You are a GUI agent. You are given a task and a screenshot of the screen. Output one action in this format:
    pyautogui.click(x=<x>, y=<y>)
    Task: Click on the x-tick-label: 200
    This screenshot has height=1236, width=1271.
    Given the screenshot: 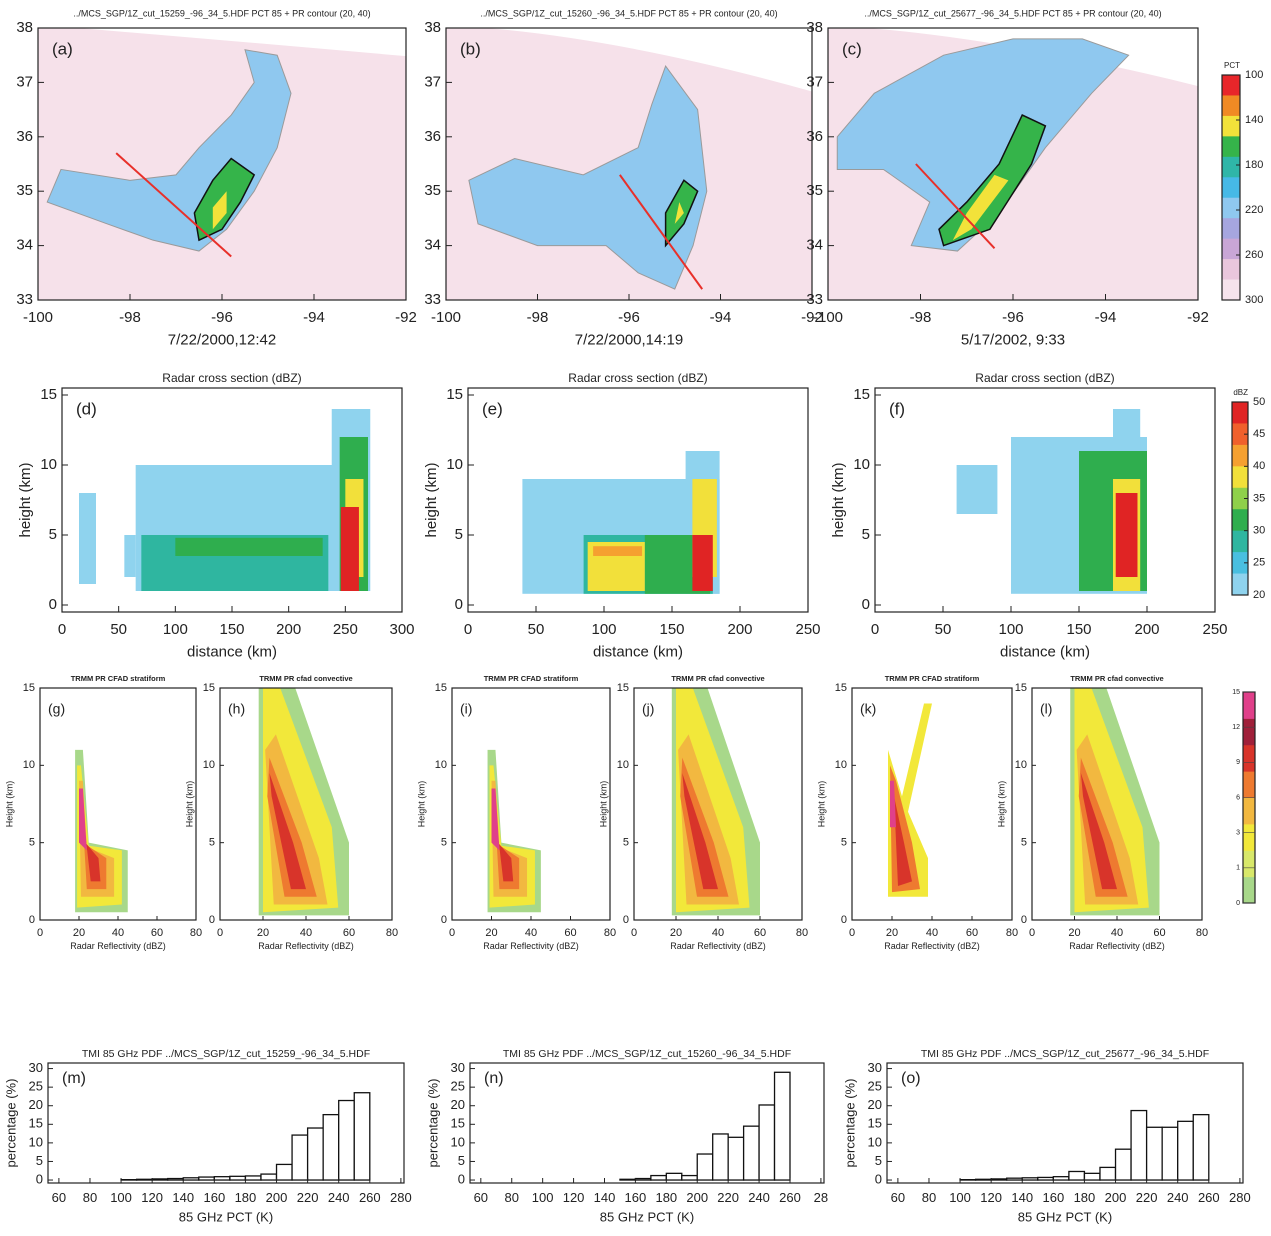 What is the action you would take?
    pyautogui.click(x=697, y=1197)
    